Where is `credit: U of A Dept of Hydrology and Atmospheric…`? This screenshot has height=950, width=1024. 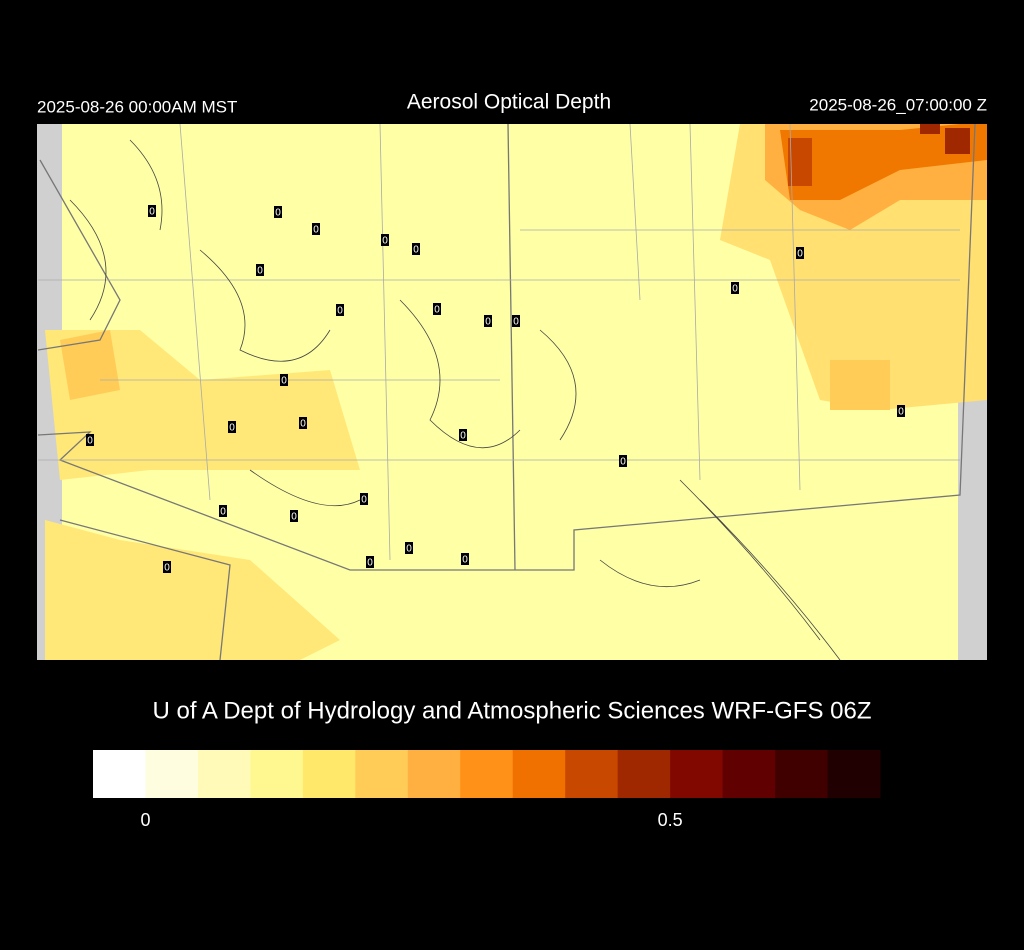 credit: U of A Dept of Hydrology and Atmospheric… is located at coordinates (512, 710).